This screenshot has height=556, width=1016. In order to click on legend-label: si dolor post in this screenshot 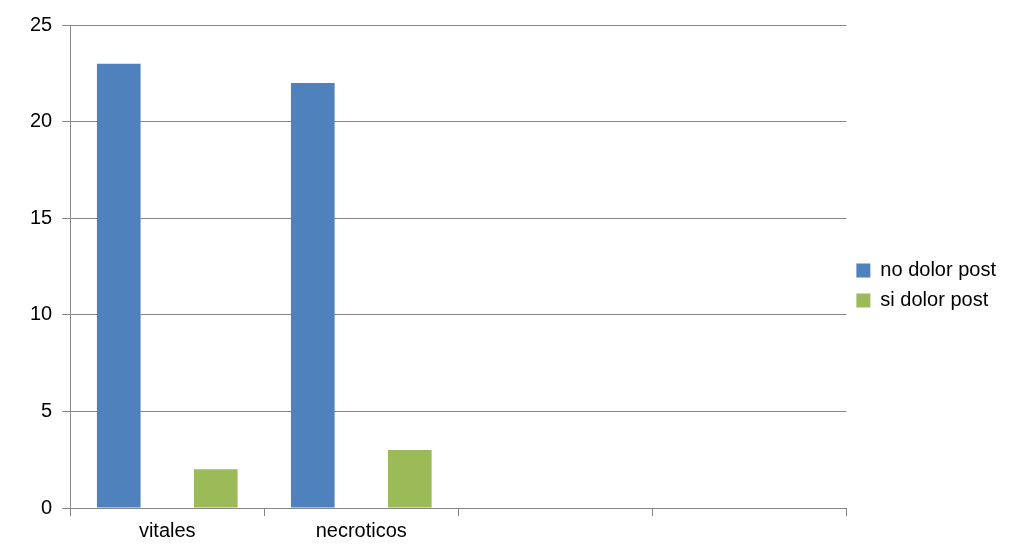, I will do `click(934, 299)`.